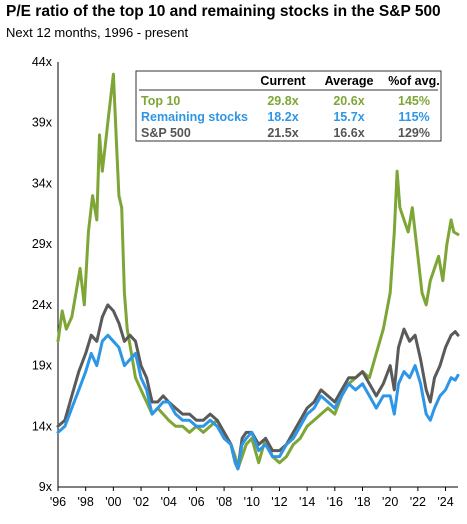 The height and width of the screenshot is (524, 467). I want to click on x-tick-label: '24, so click(445, 502).